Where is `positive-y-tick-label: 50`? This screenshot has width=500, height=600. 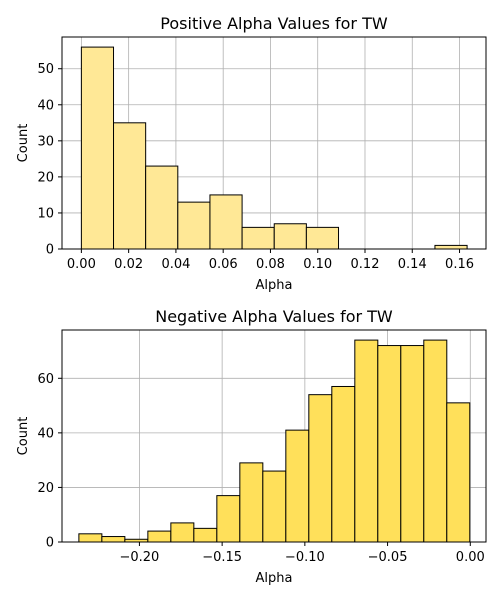
positive-y-tick-label: 50 is located at coordinates (45, 69).